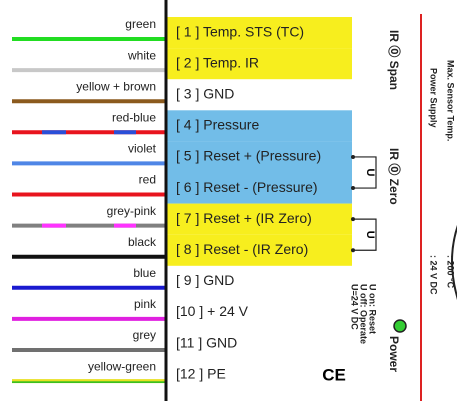 Image resolution: width=457 pixels, height=401 pixels. I want to click on zero-label: IR ⓪ Zero, so click(394, 176).